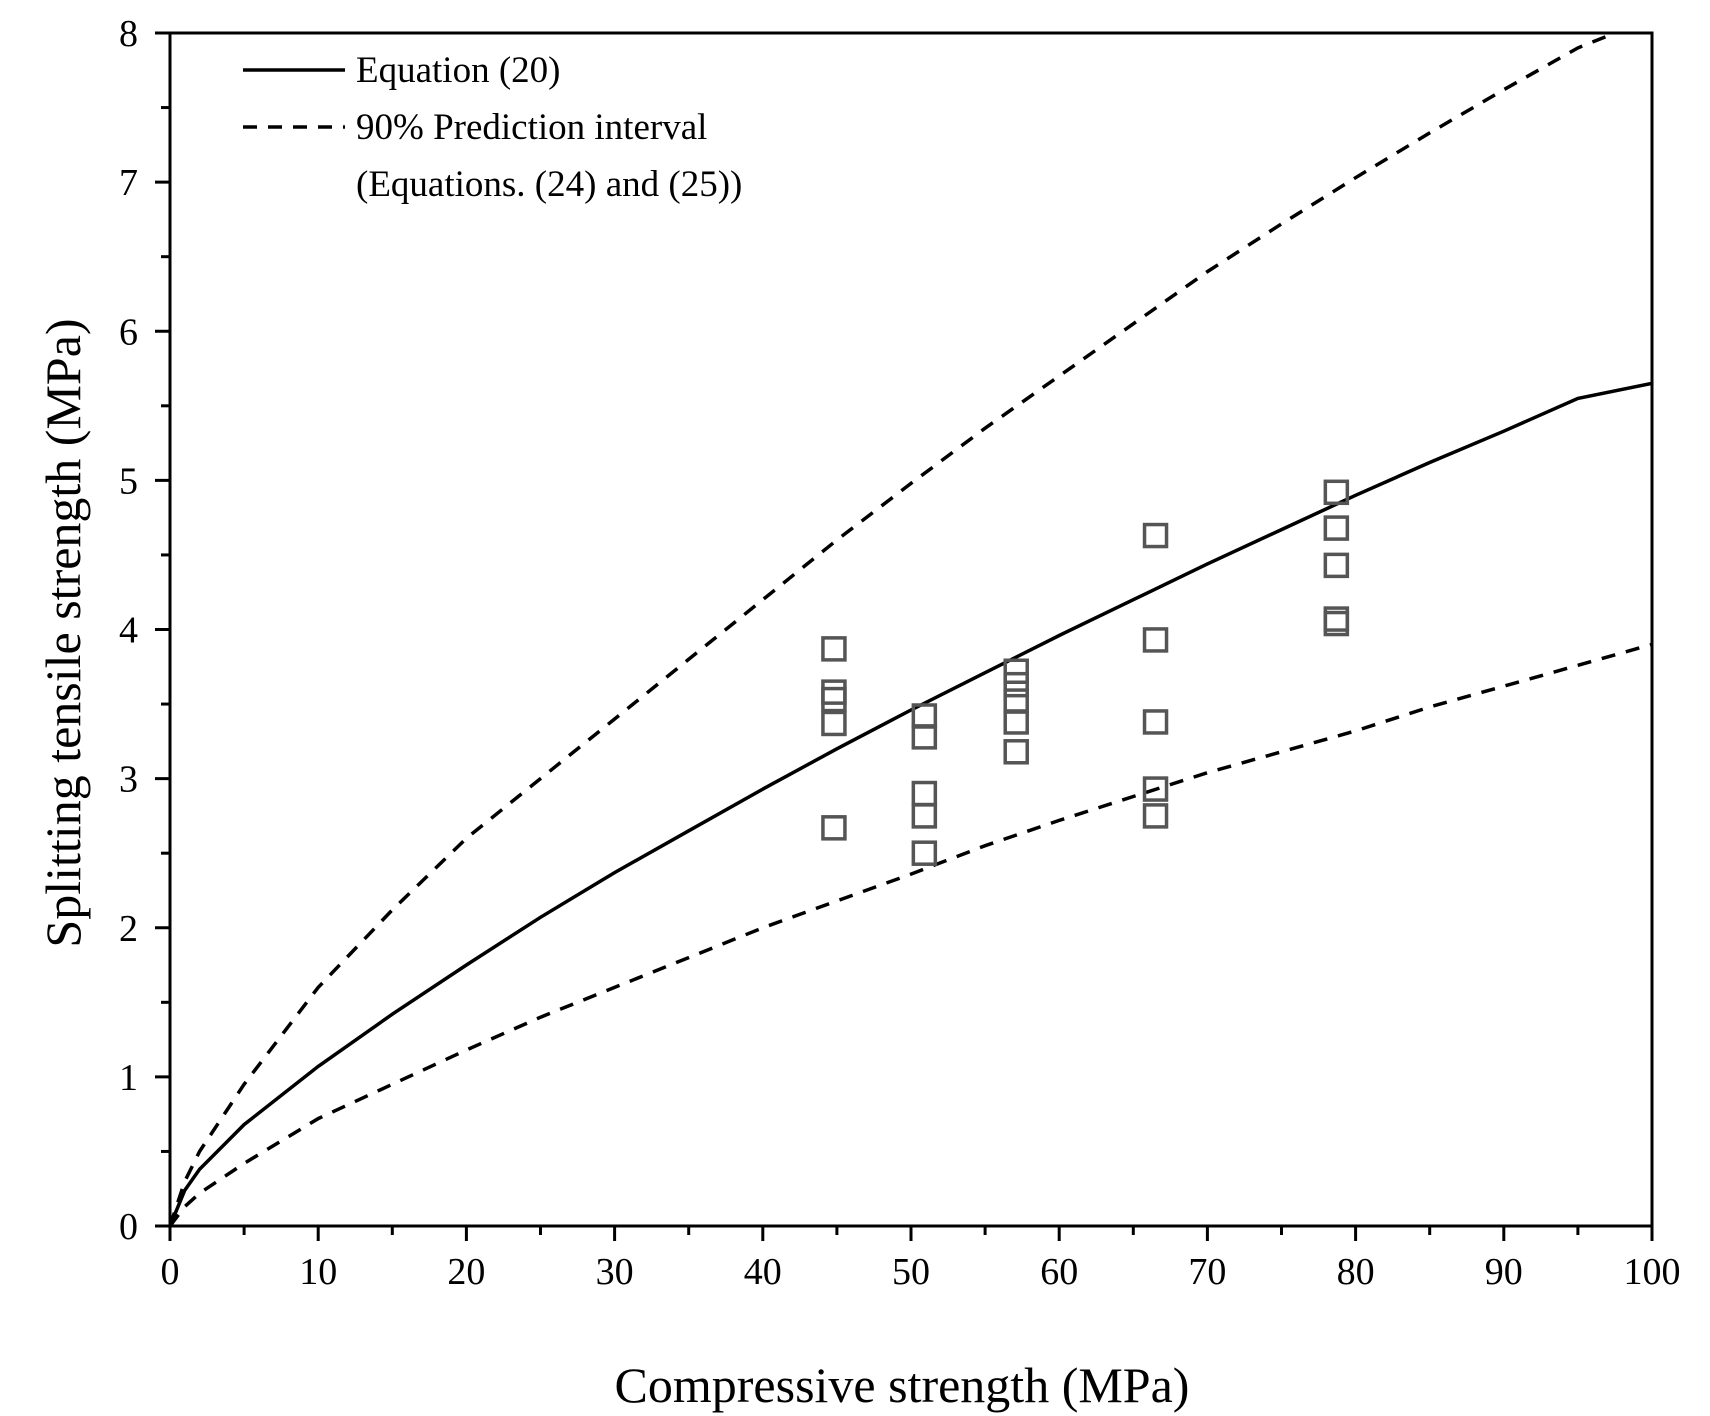 This screenshot has height=1416, width=1710. Describe the element at coordinates (1652, 1272) in the screenshot. I see `x-tick-label: 100` at that location.